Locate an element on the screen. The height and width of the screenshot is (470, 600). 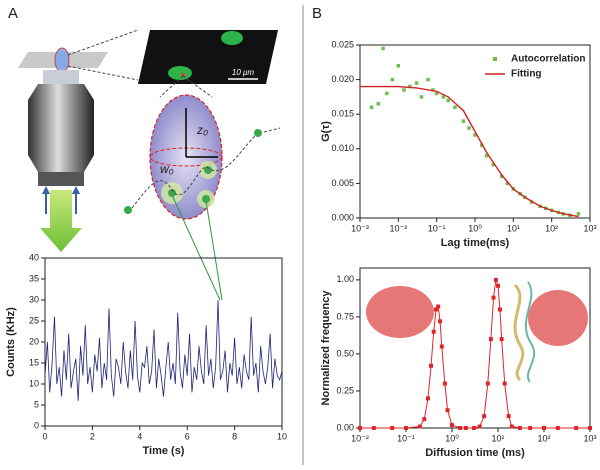
y-tick-label: 0 is located at coordinates (36, 425).